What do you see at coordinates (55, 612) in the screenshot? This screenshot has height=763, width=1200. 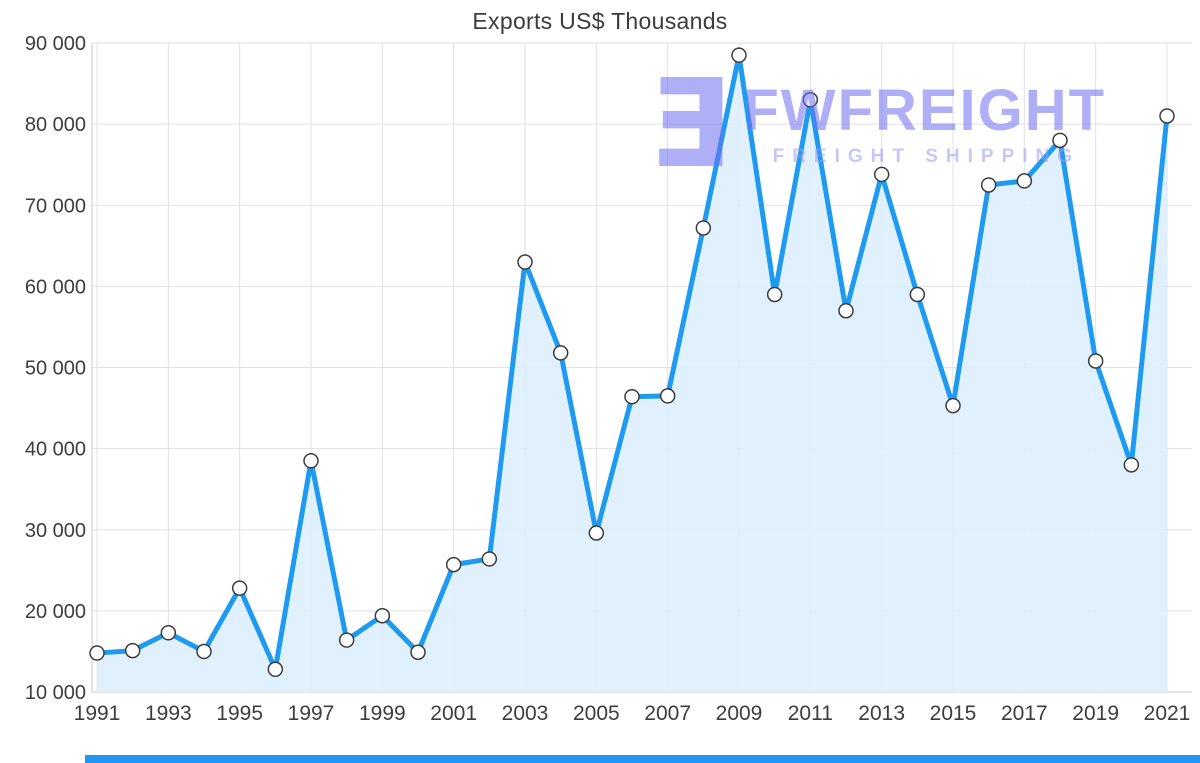 I see `y-tick-label: 20 000` at bounding box center [55, 612].